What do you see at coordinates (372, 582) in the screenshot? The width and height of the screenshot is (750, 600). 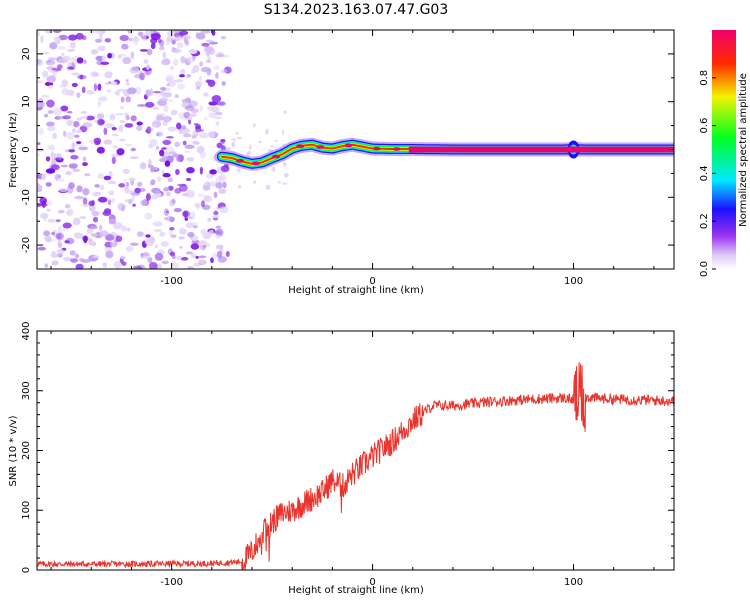 I see `x-tick-label: 0` at bounding box center [372, 582].